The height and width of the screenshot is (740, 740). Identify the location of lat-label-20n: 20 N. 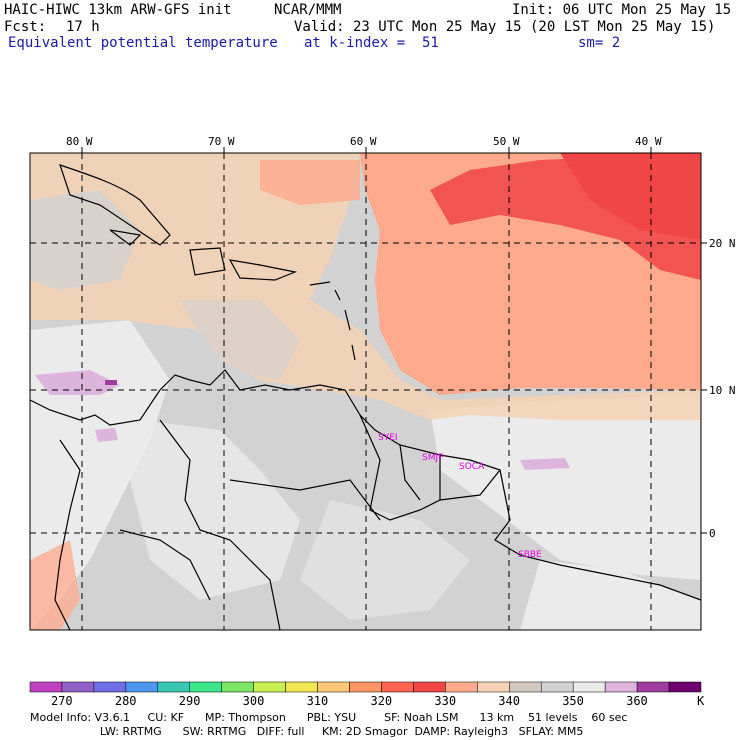
(722, 243).